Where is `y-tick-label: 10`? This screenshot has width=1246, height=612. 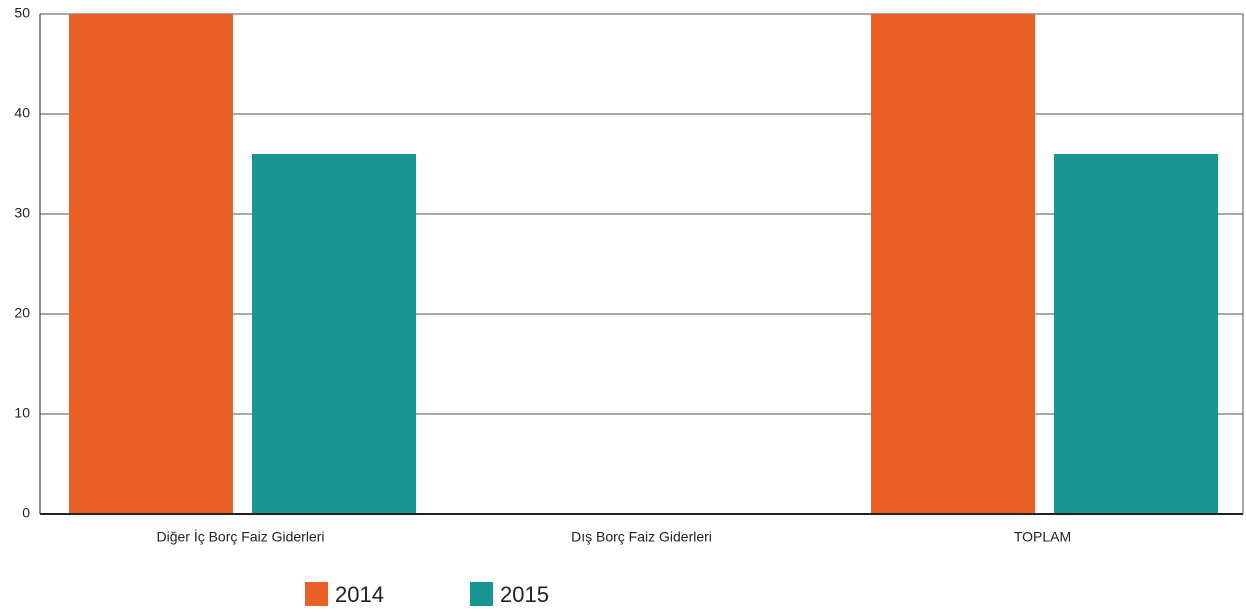
y-tick-label: 10 is located at coordinates (22, 413).